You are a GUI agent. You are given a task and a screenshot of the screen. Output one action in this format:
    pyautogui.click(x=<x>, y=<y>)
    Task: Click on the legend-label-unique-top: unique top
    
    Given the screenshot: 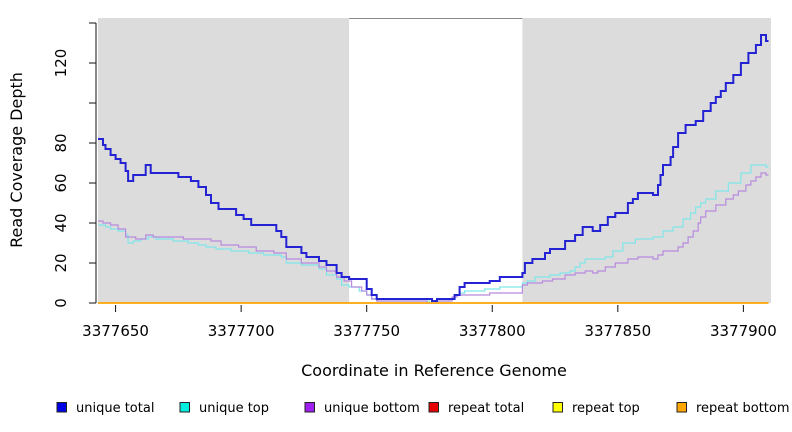 What is the action you would take?
    pyautogui.click(x=234, y=408)
    